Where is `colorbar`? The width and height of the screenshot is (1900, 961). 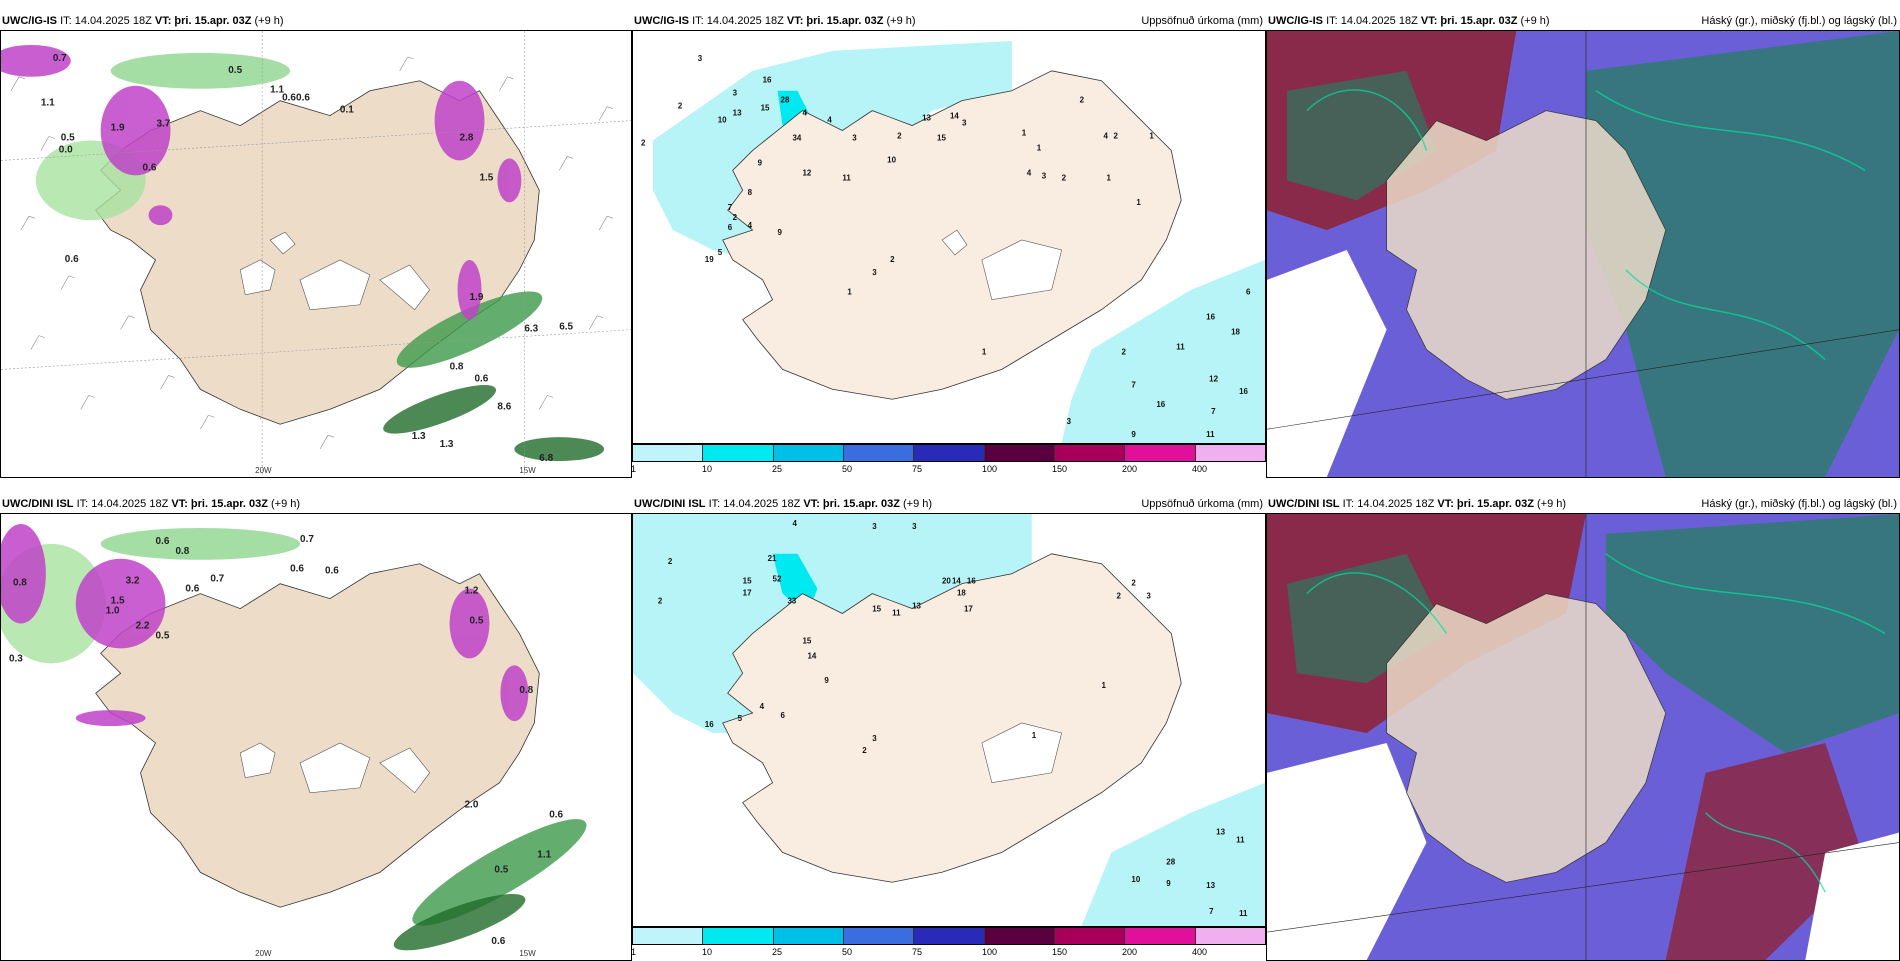
colorbar is located at coordinates (949, 453).